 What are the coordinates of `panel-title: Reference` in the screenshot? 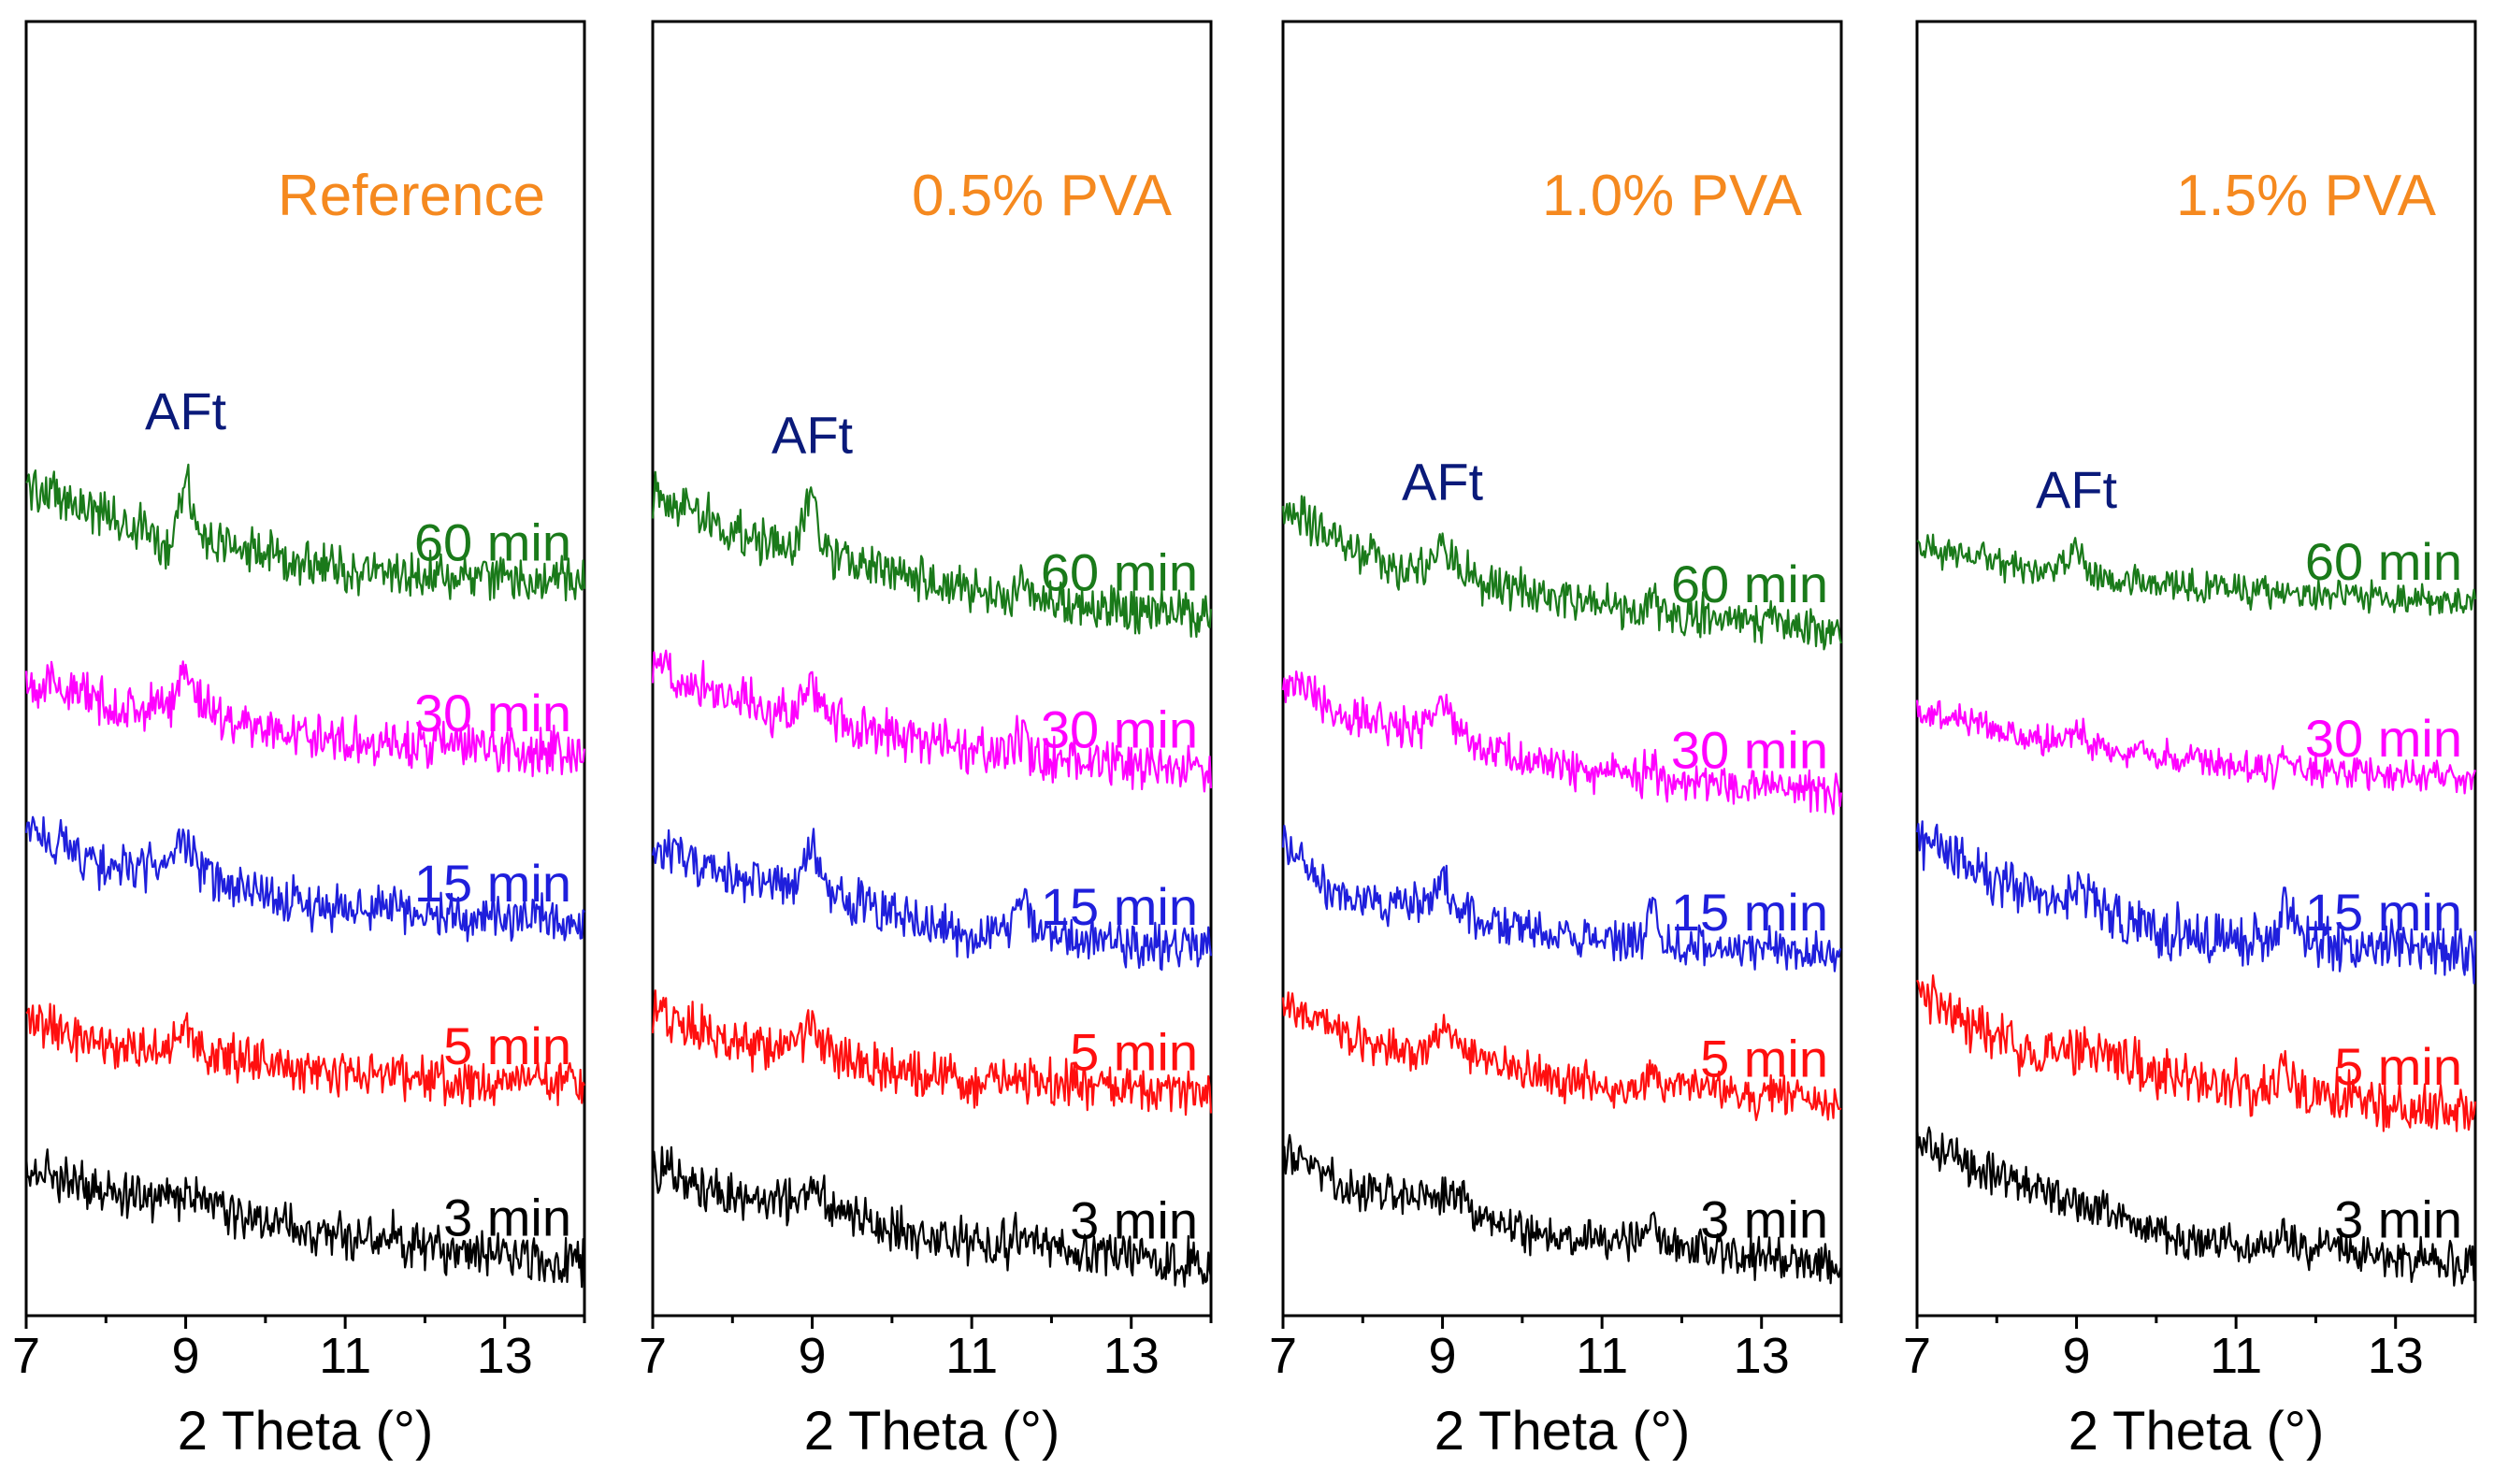 It's located at (411, 196).